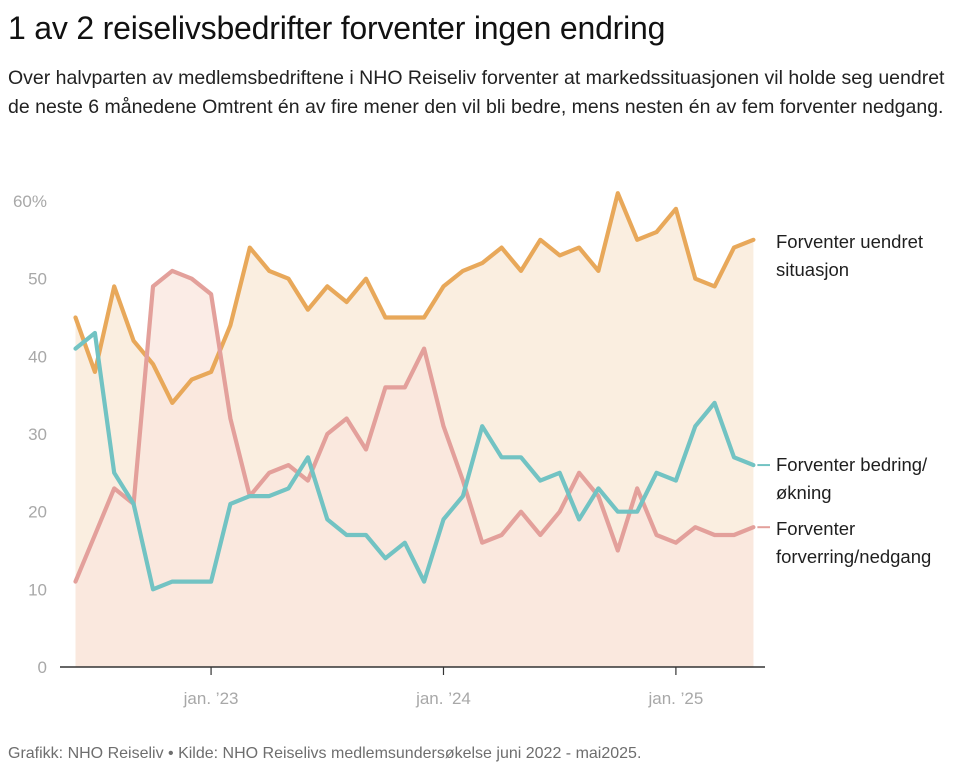  I want to click on x-tick-label: jan. ’24, so click(443, 698).